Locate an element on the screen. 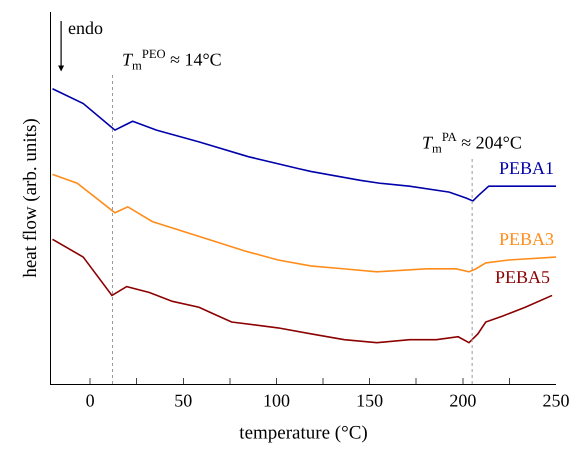 The image size is (582, 458). series-label: PEBA1 is located at coordinates (526, 168).